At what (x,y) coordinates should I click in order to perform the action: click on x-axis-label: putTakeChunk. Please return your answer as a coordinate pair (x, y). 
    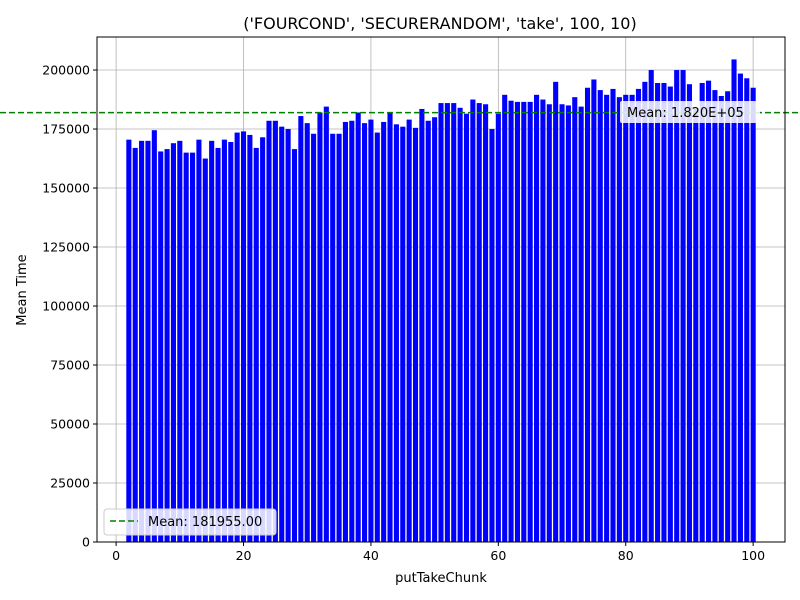
    Looking at the image, I should click on (441, 578).